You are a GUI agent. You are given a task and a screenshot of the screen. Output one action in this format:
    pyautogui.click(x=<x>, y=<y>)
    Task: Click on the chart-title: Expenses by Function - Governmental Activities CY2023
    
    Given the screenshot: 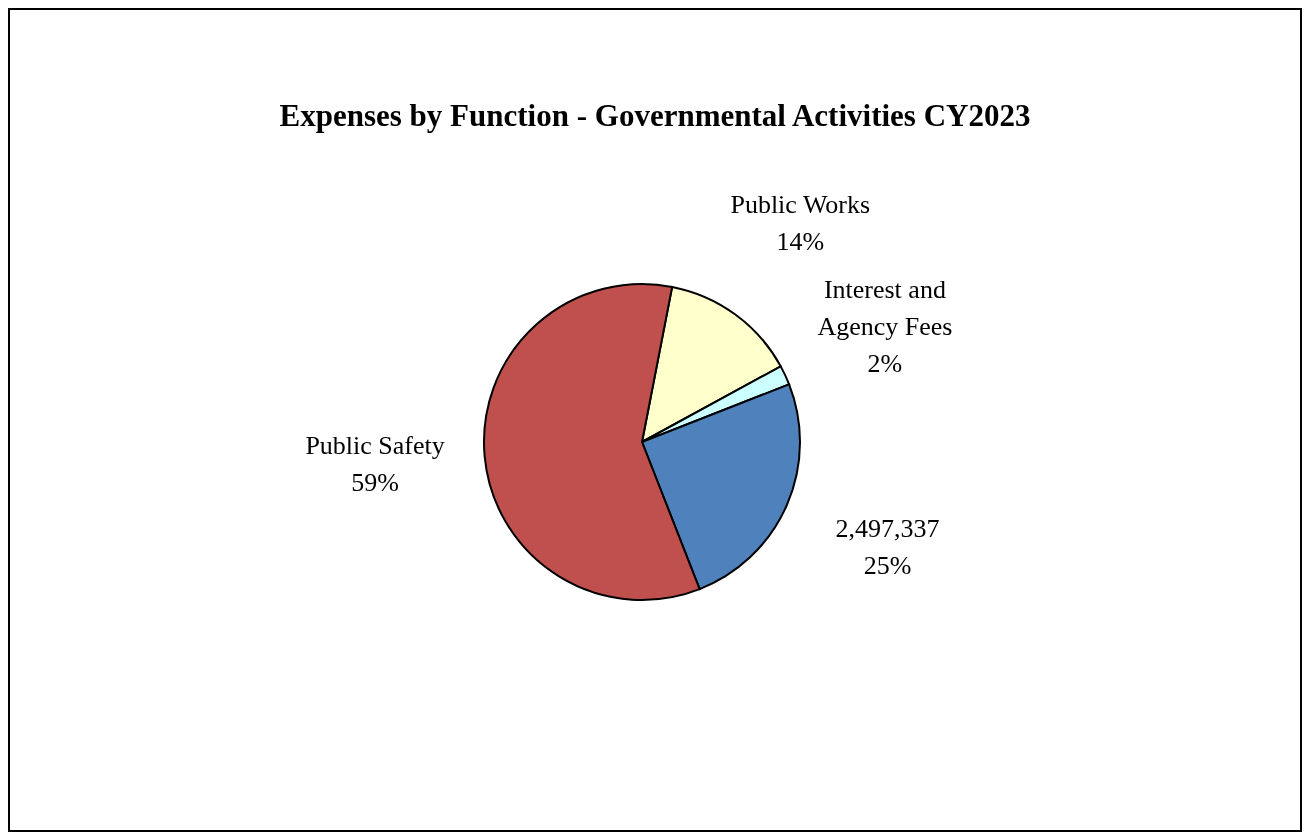 What is the action you would take?
    pyautogui.click(x=655, y=116)
    